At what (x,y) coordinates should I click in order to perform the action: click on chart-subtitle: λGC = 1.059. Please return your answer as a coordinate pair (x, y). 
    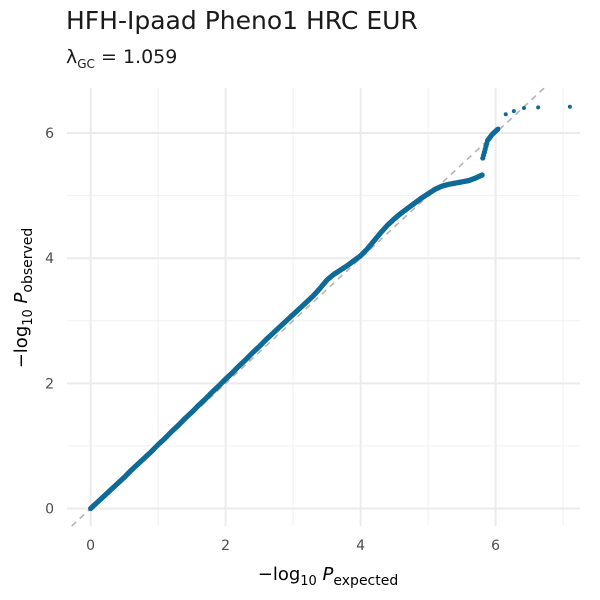
    Looking at the image, I should click on (121, 58).